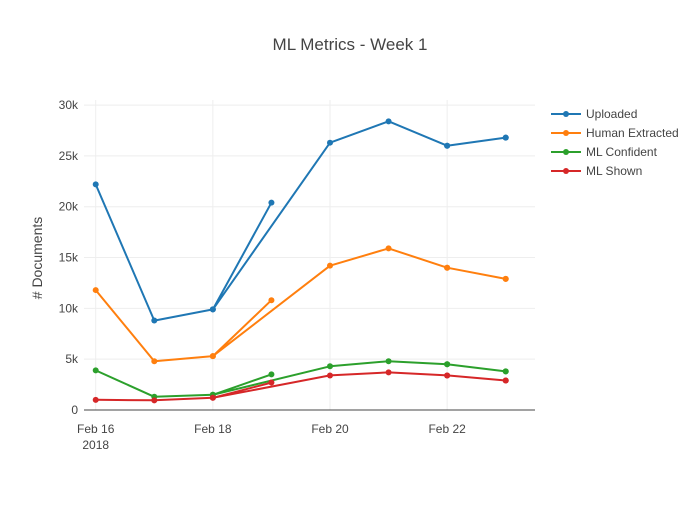  What do you see at coordinates (72, 359) in the screenshot?
I see `y-tick-label: 5k` at bounding box center [72, 359].